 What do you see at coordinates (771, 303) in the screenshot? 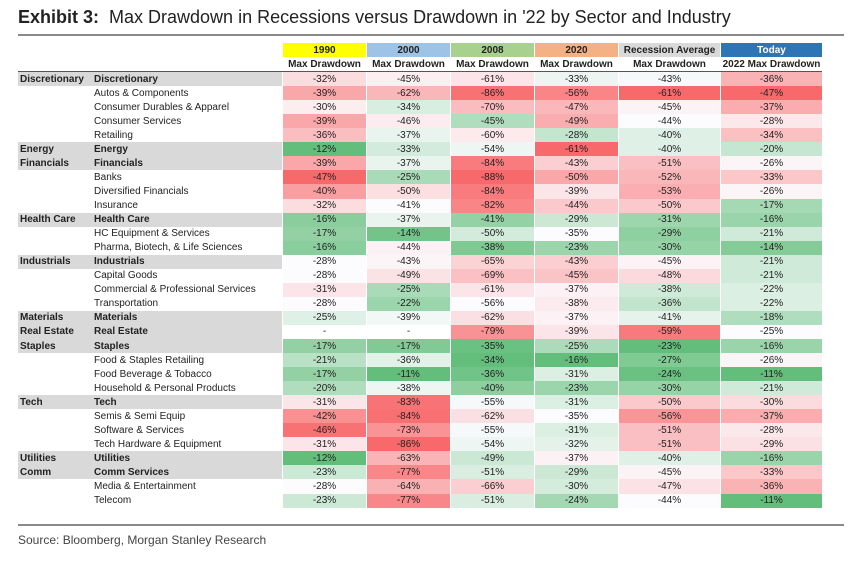
I see `drawdown-cell: -22%` at bounding box center [771, 303].